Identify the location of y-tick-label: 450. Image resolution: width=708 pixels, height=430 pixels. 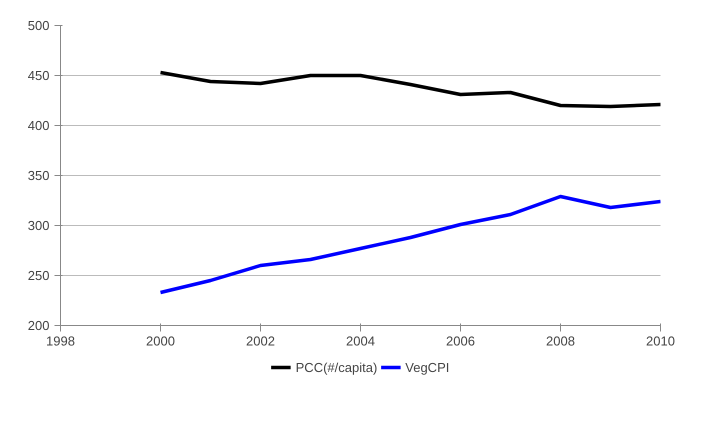
(39, 75).